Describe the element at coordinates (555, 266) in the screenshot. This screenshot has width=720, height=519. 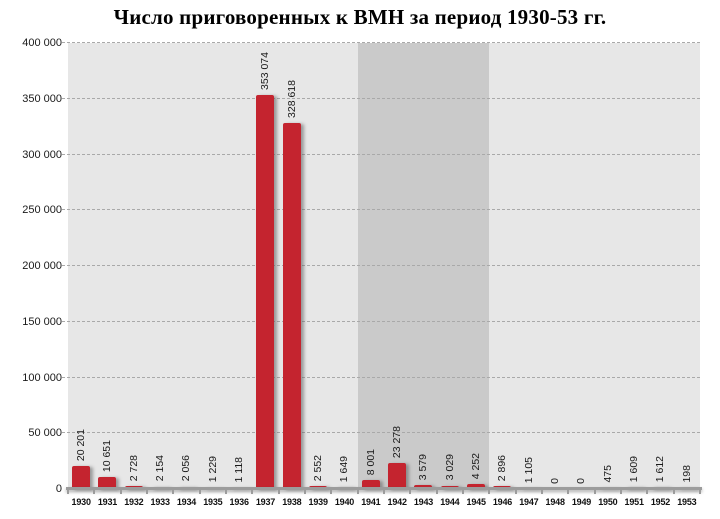
I see `bar-slot-1948: 0` at that location.